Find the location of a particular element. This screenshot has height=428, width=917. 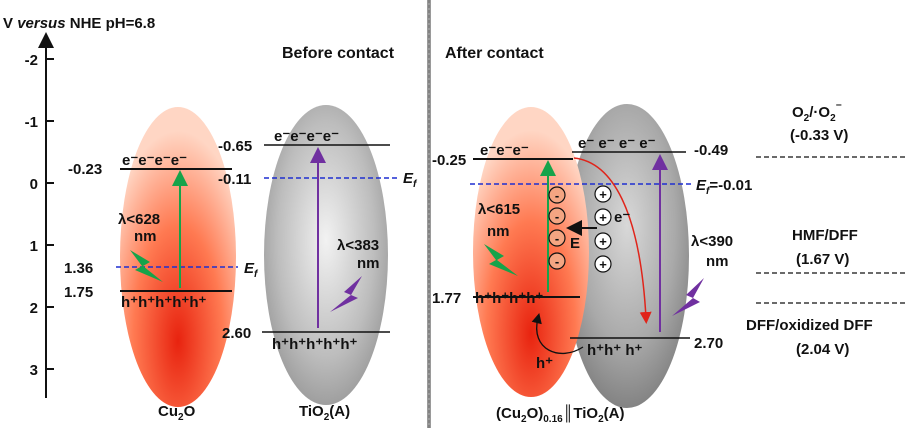

after-contact-title: After contact is located at coordinates (494, 53).